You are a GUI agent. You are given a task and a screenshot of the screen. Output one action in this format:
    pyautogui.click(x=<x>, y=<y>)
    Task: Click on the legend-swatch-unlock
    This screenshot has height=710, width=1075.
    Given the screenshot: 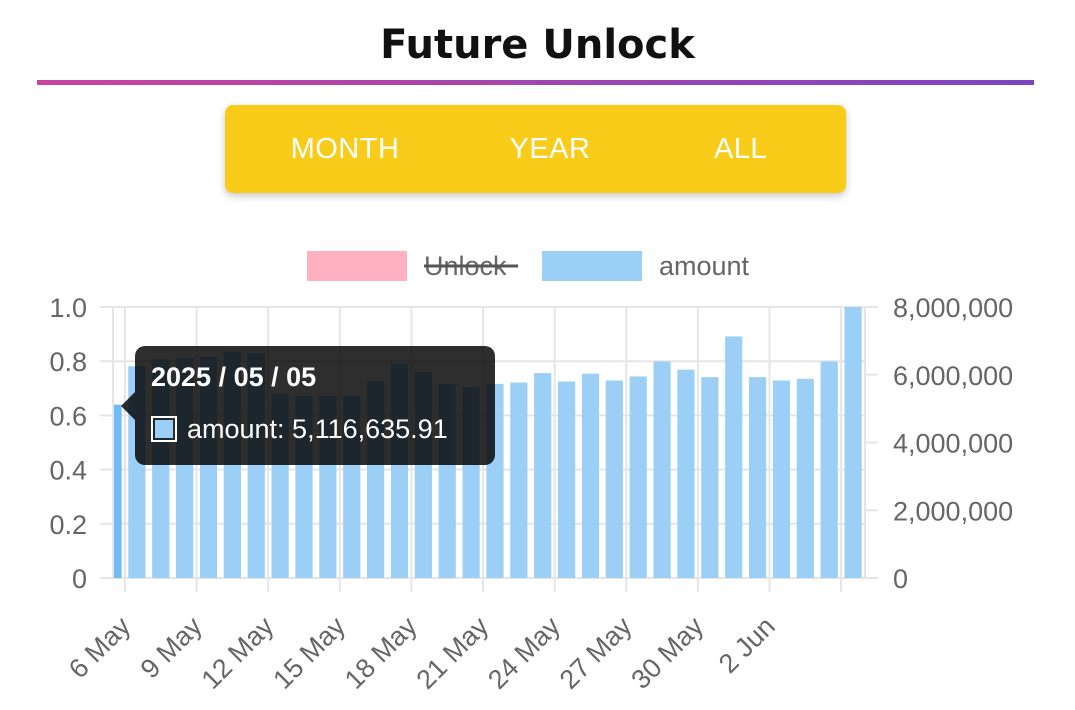 What is the action you would take?
    pyautogui.click(x=357, y=266)
    